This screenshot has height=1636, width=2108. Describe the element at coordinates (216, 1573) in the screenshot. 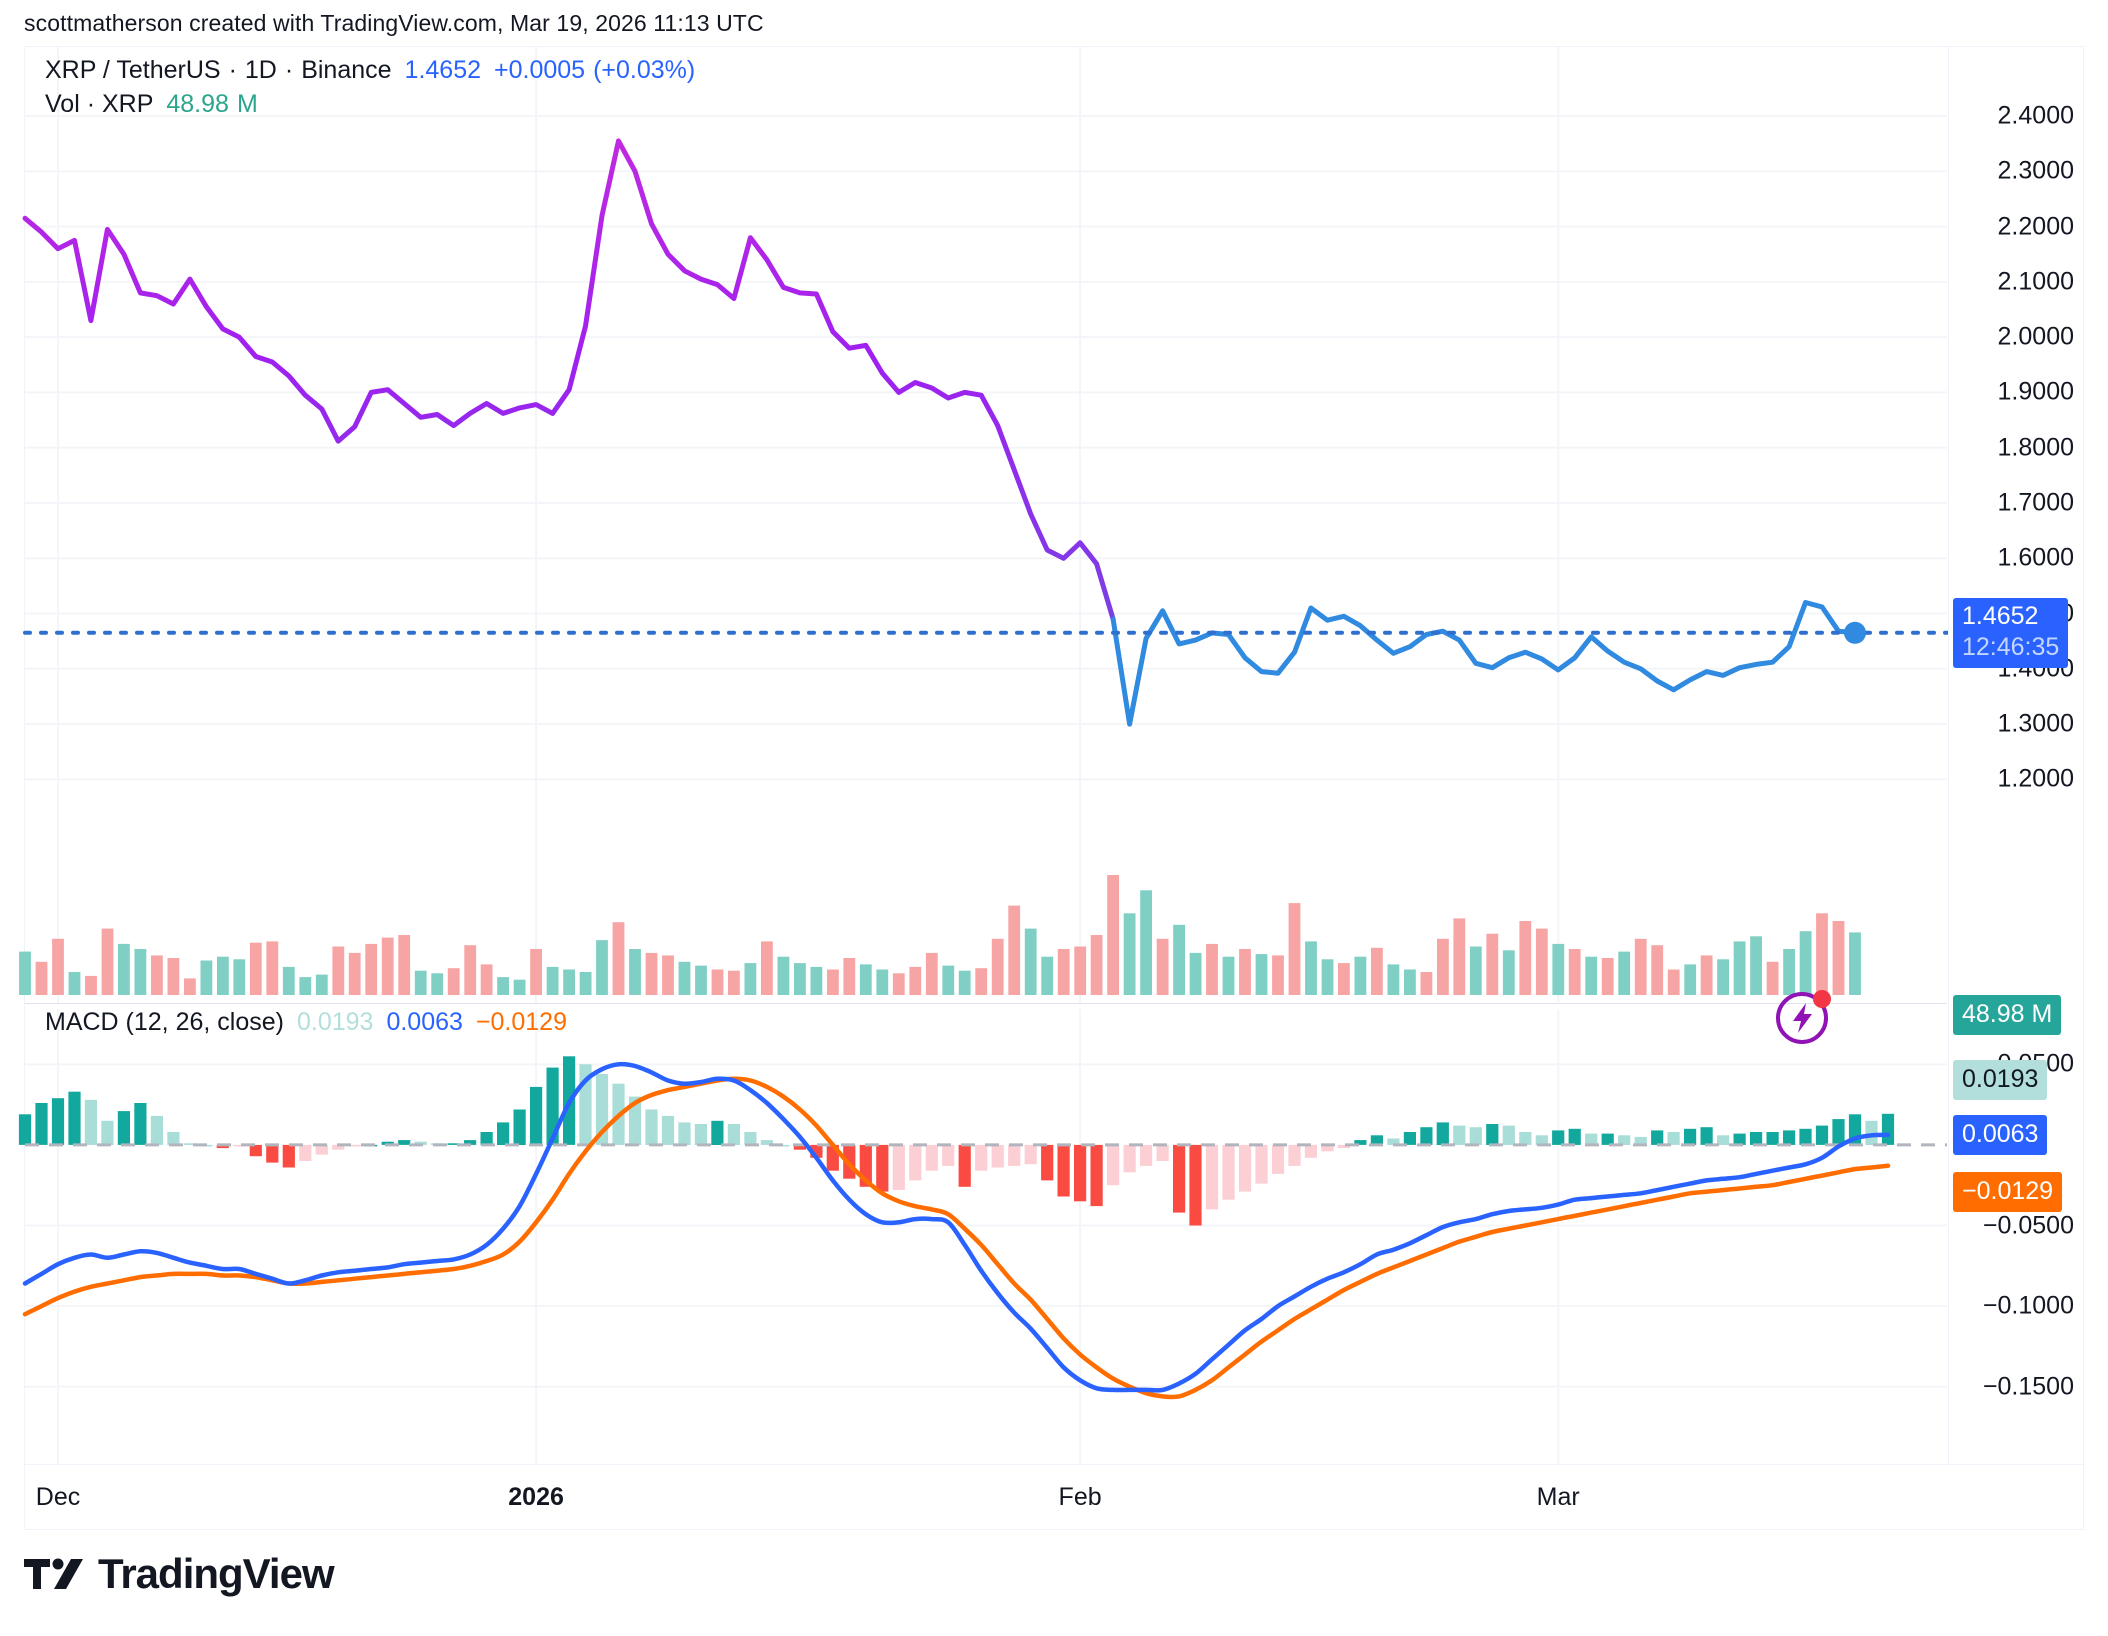

I see `tradingview-wordmark: TradingView` at that location.